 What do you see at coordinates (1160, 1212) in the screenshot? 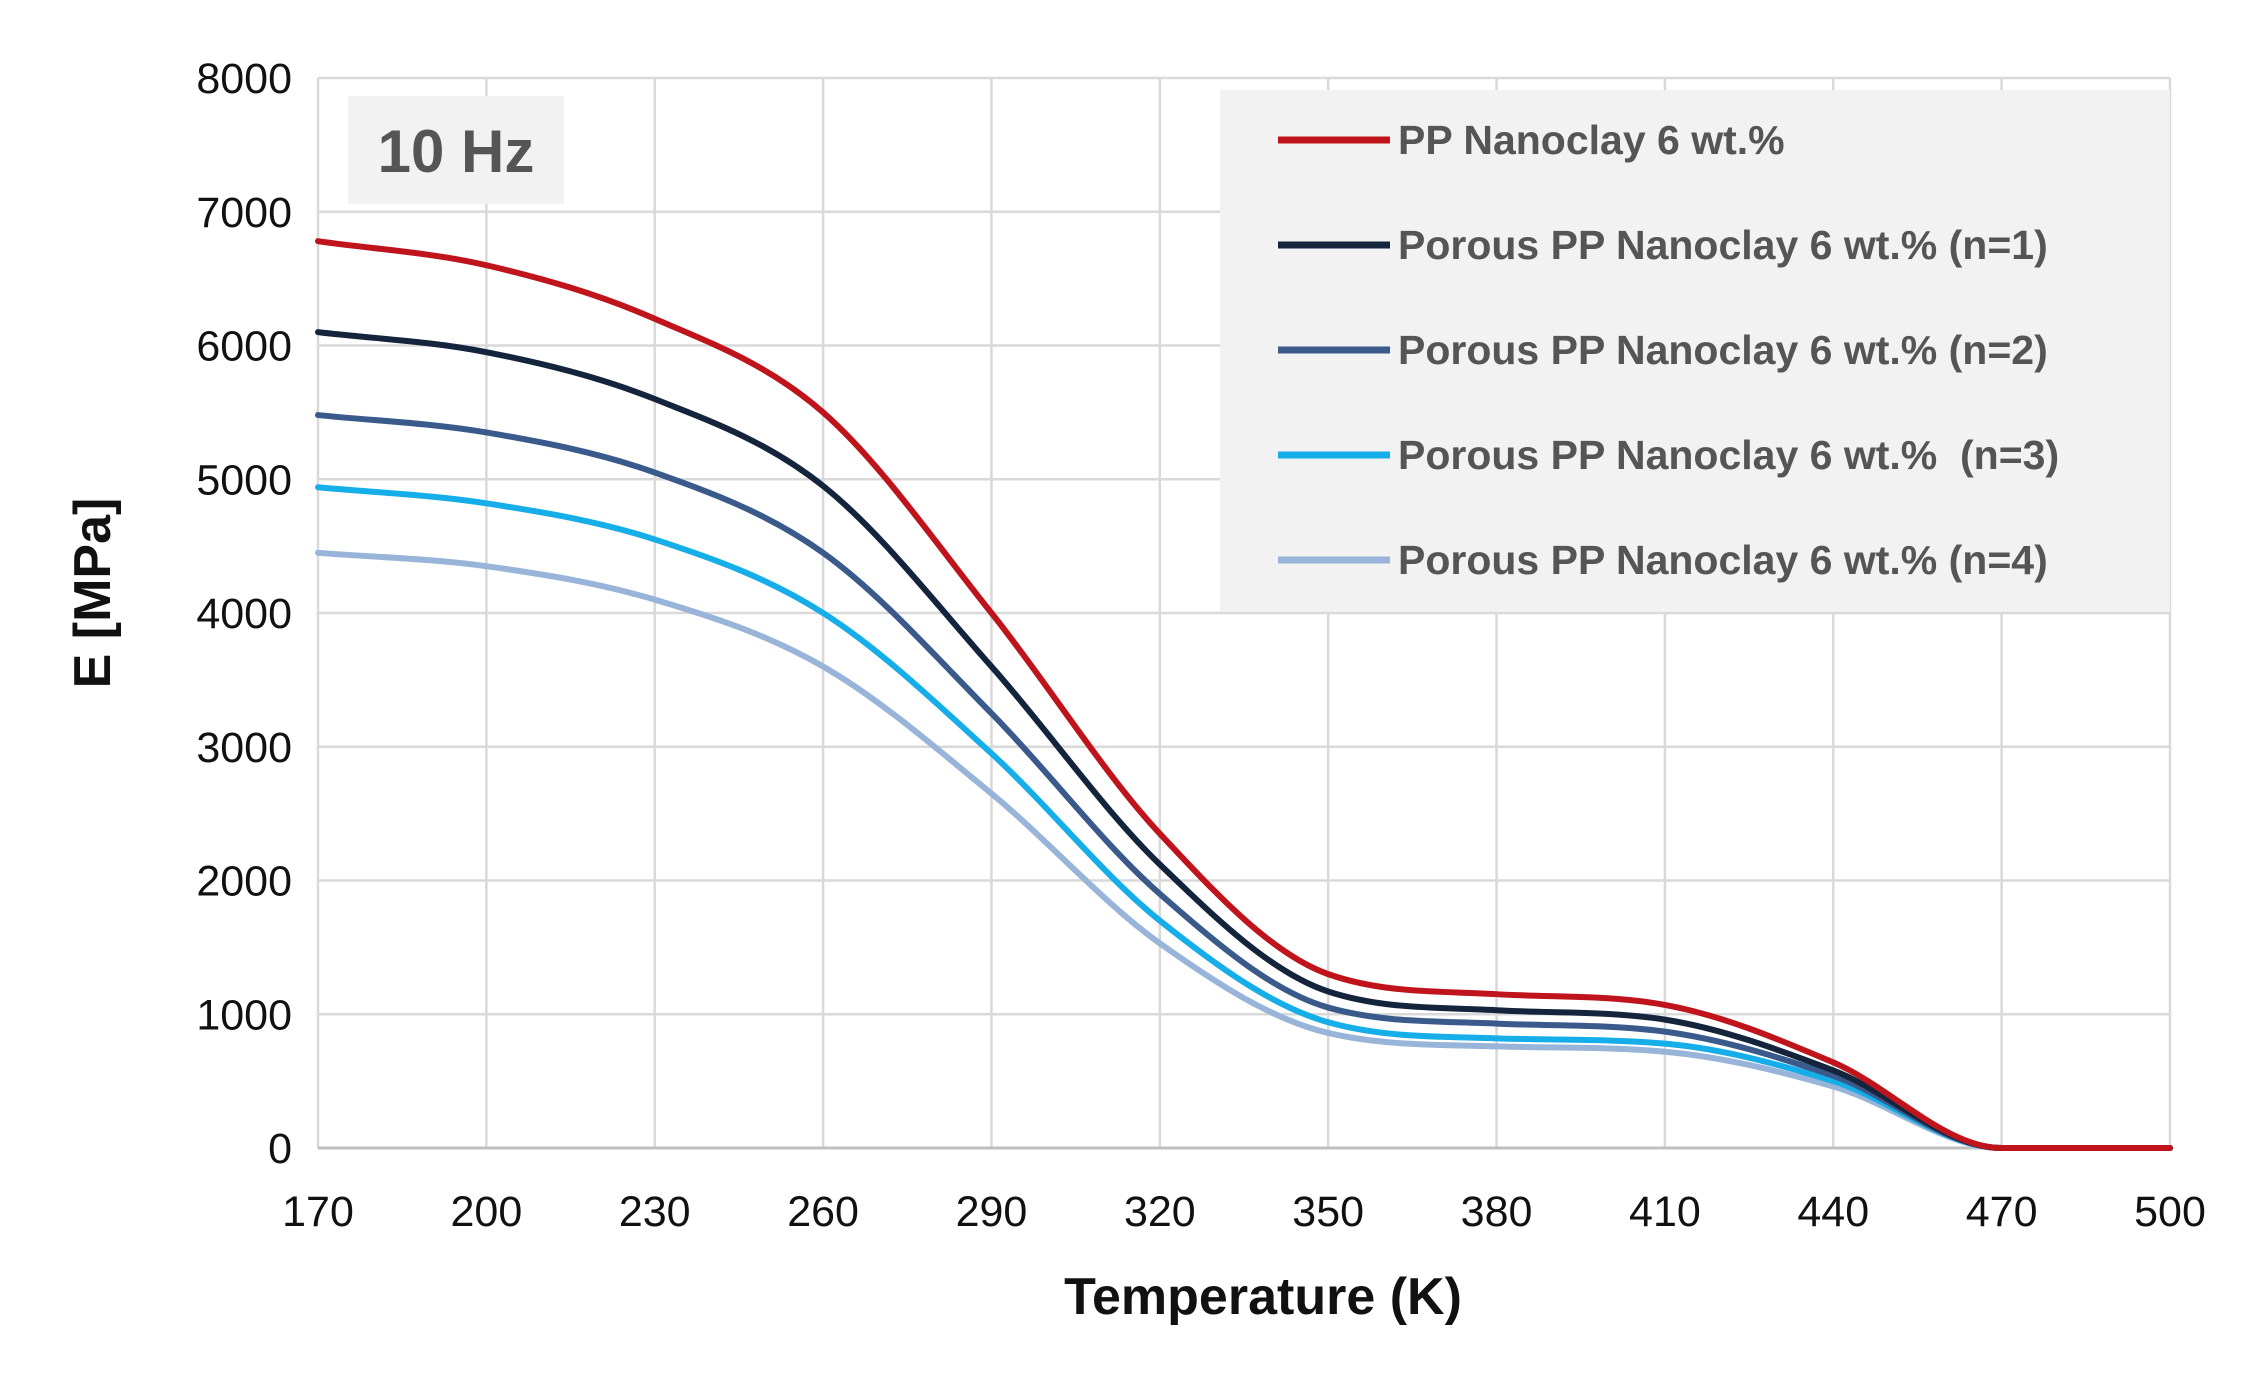
I see `x-tick-label: 320` at bounding box center [1160, 1212].